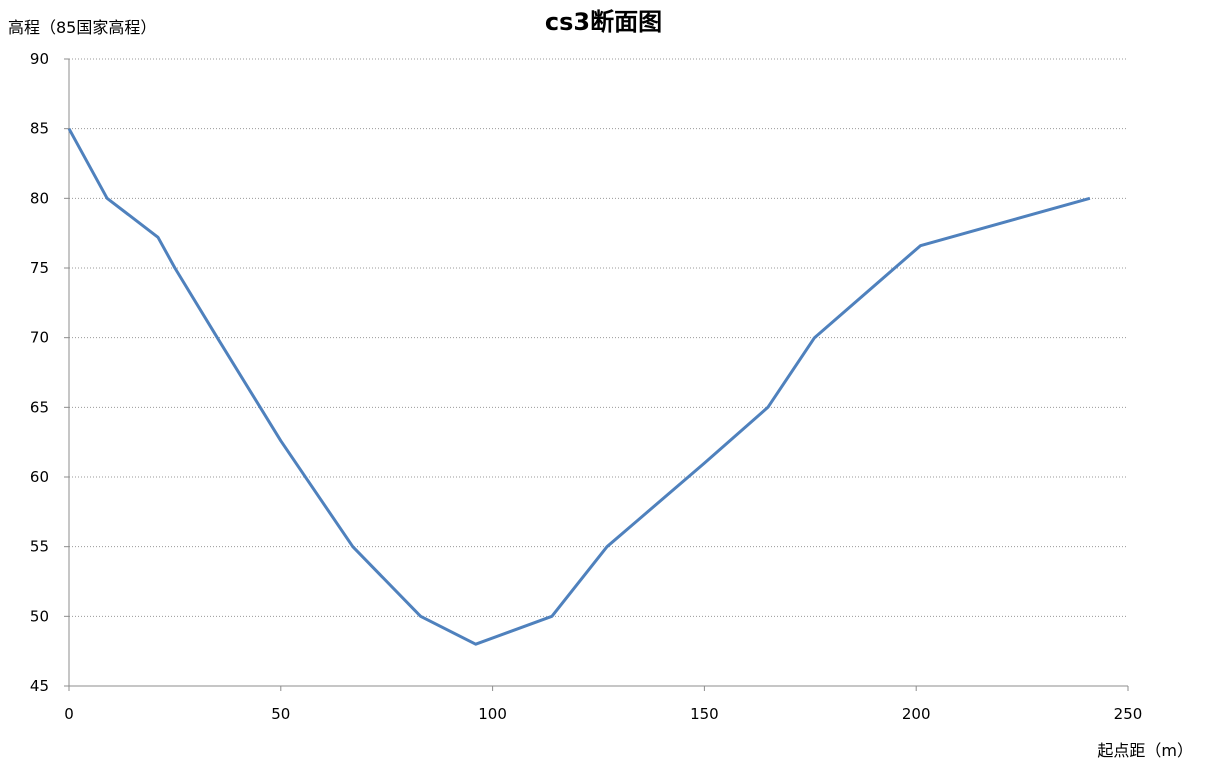  What do you see at coordinates (39, 338) in the screenshot?
I see `y-tick-label: 70` at bounding box center [39, 338].